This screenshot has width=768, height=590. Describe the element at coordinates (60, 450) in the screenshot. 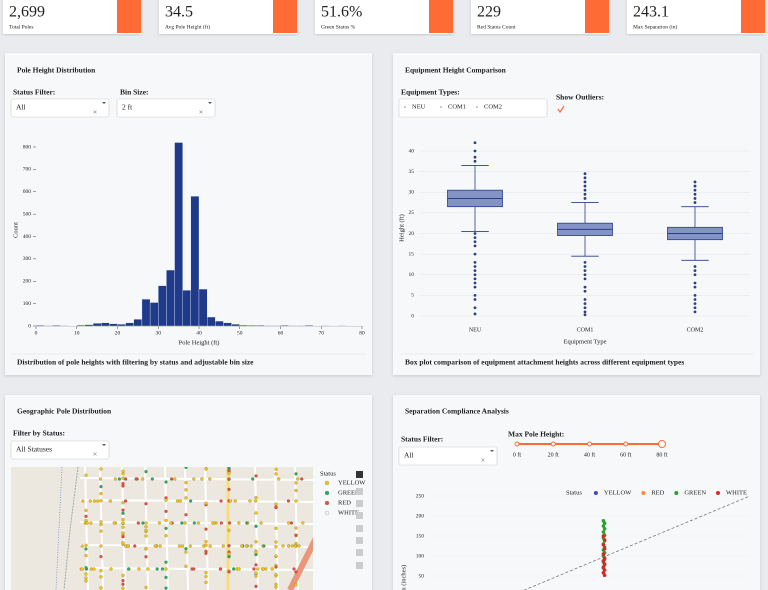

I see `dropdown` at that location.